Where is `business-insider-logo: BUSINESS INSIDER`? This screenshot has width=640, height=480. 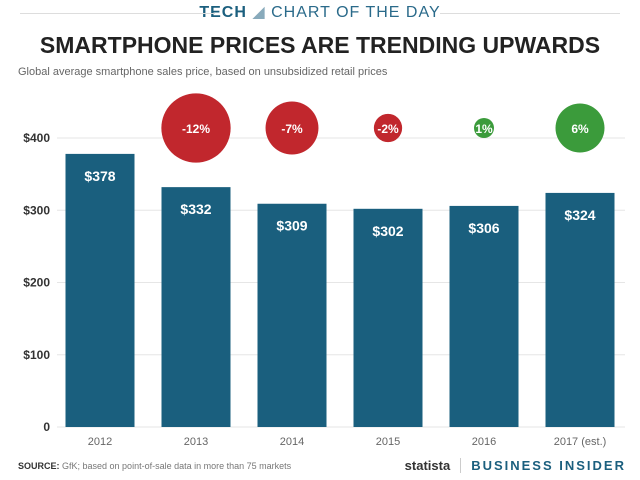
business-insider-logo: BUSINESS INSIDER is located at coordinates (543, 465).